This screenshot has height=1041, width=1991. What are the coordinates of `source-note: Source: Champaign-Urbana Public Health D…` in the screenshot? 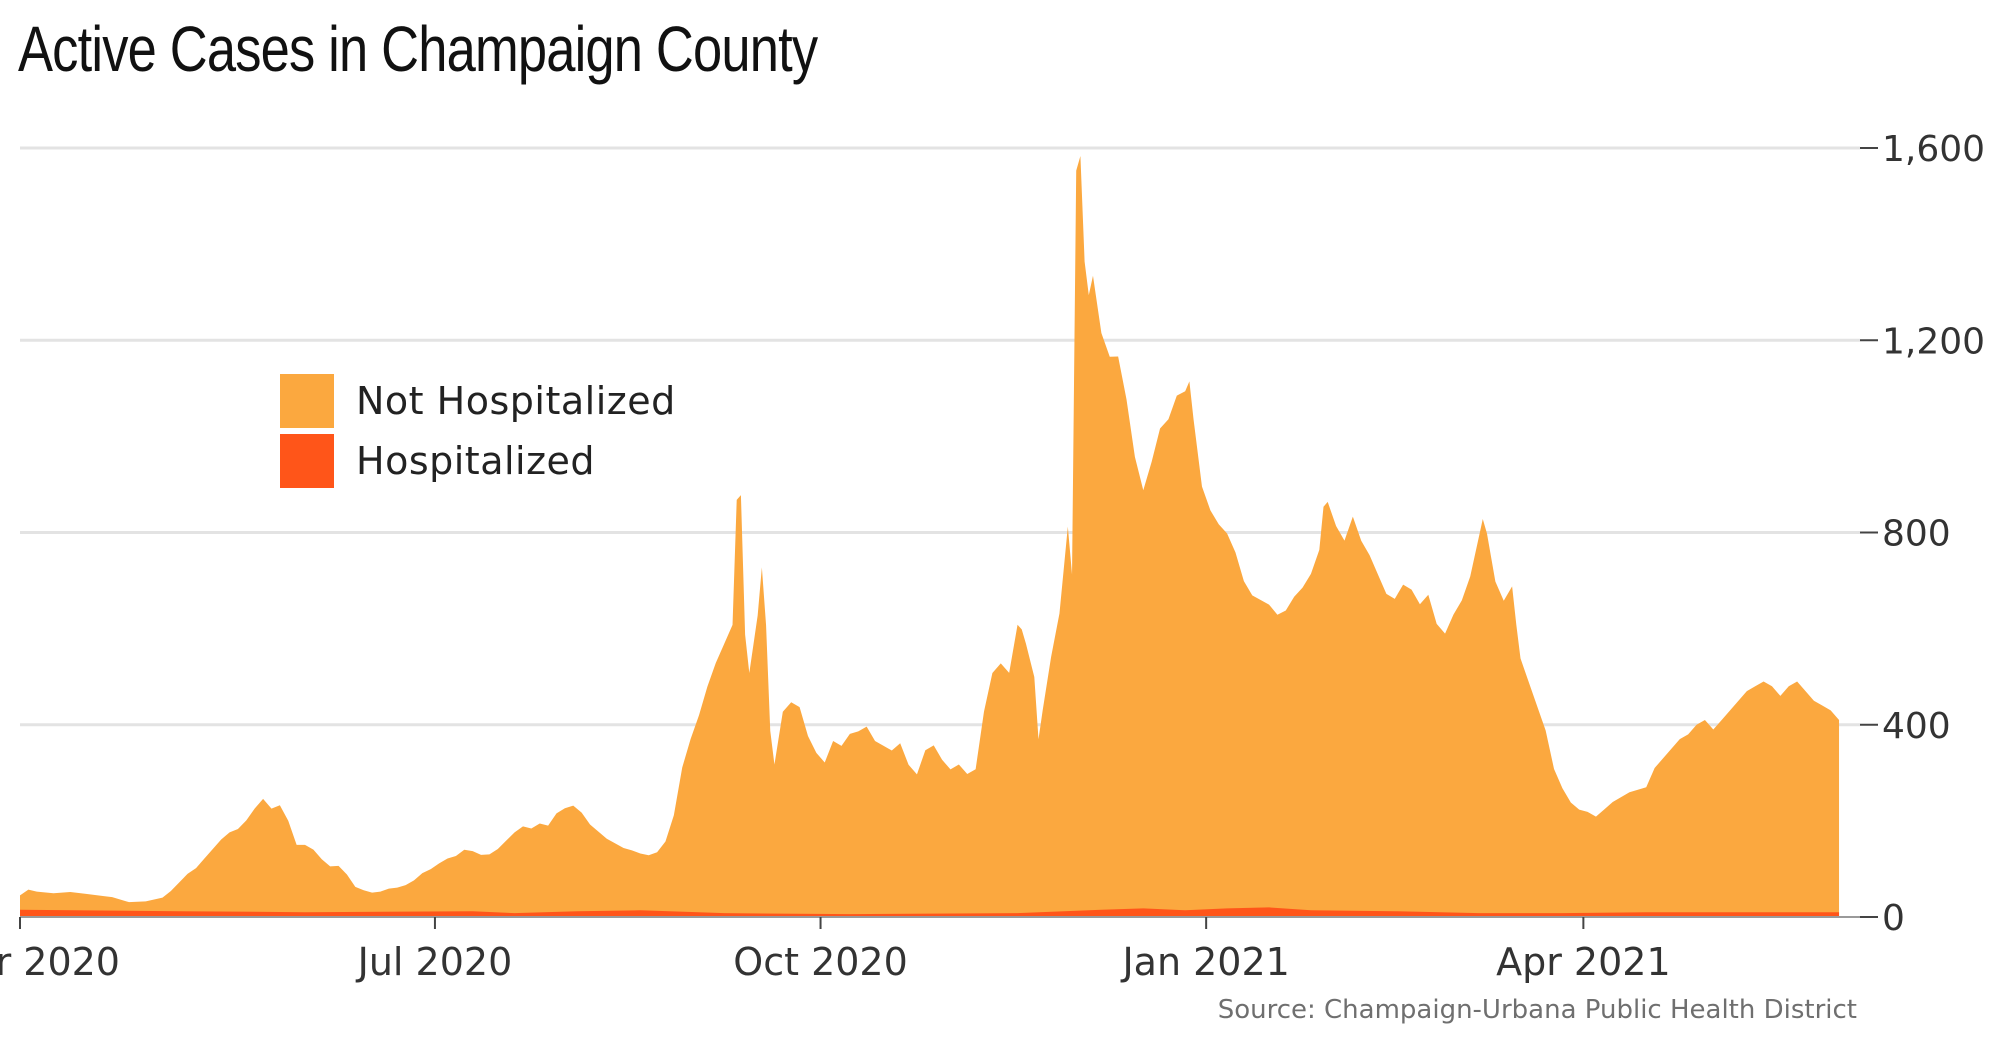 It's located at (1537, 1010).